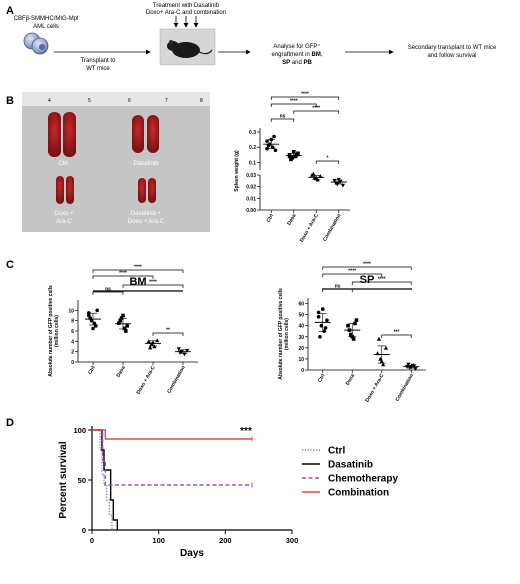  Describe the element at coordinates (452, 48) in the screenshot. I see `secondary-label-line1: Secondary transplant to WT mice` at that location.